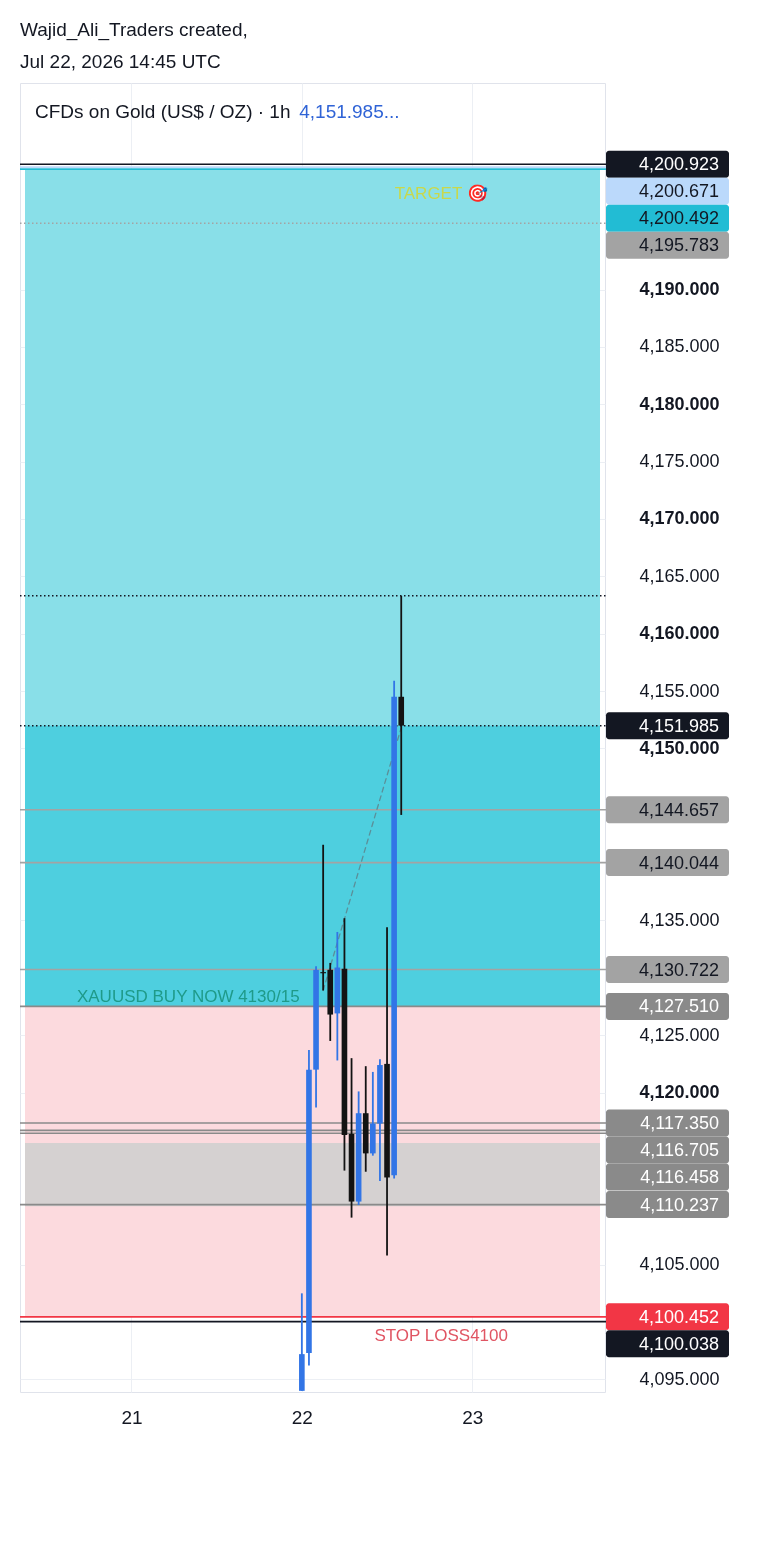  I want to click on ref-line-label: 4,144.657, so click(678, 809).